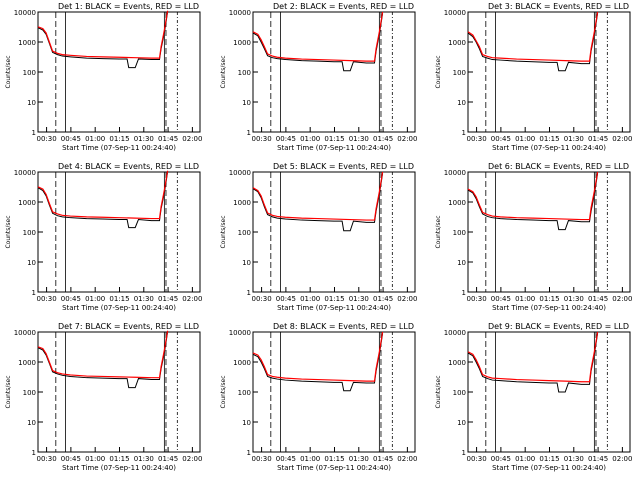 This screenshot has width=640, height=480. I want to click on chart-title: Det 5: BLACK = Events, RED = LLD, so click(343, 166).